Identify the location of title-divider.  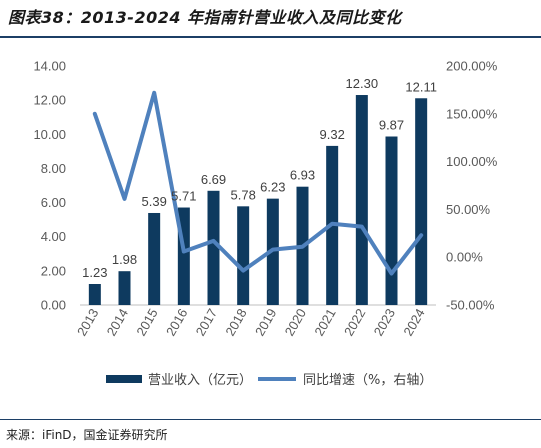
(270, 37).